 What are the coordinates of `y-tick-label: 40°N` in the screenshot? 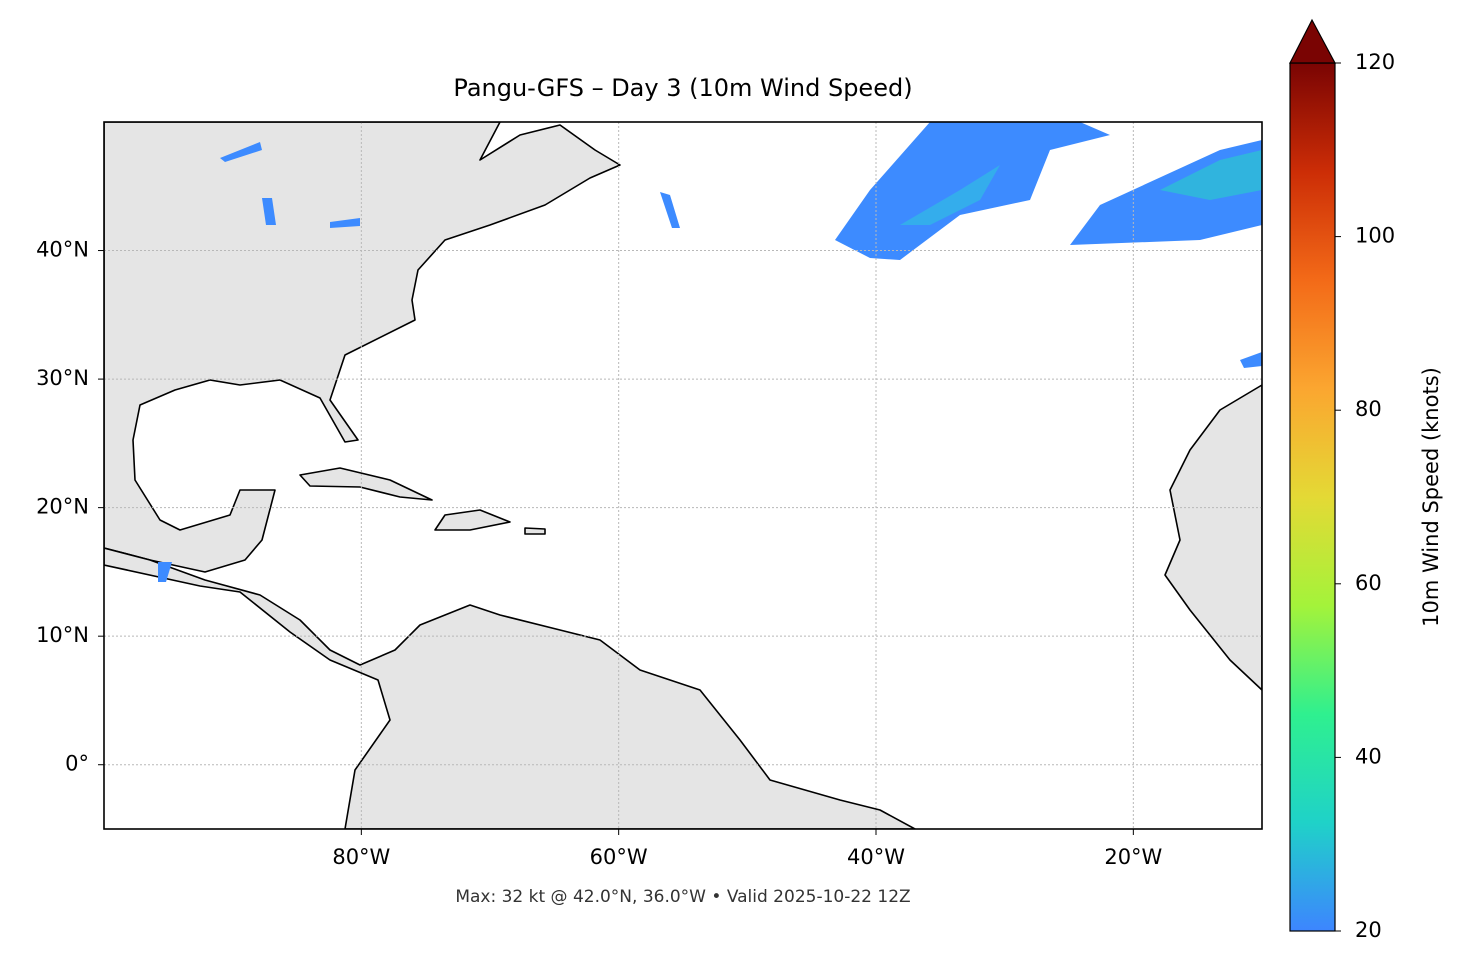 It's located at (62, 250).